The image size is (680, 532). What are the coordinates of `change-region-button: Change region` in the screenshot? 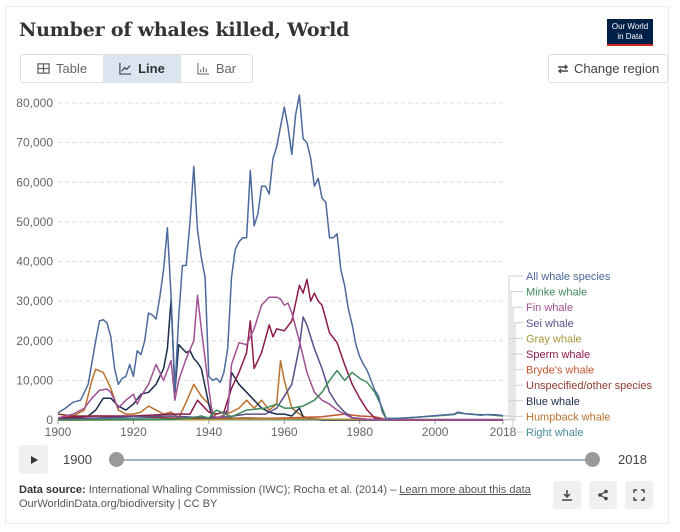 It's located at (608, 68).